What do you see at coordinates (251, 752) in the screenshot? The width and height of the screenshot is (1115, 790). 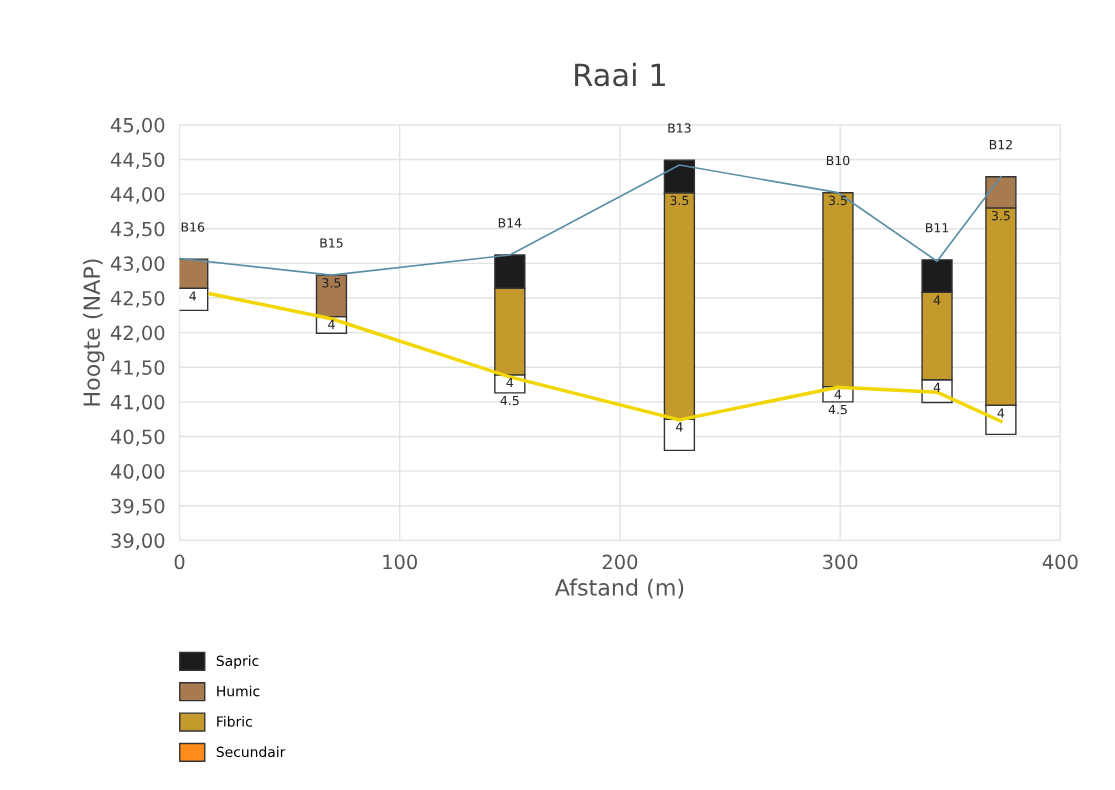 I see `legend-label: Secundair` at bounding box center [251, 752].